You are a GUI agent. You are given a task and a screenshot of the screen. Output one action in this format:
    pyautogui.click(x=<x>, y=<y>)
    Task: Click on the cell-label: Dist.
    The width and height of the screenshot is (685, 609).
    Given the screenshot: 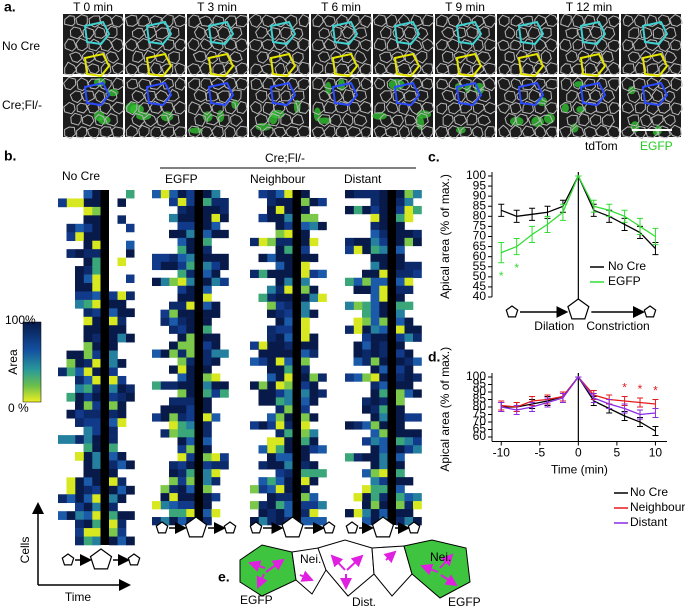 What is the action you would take?
    pyautogui.click(x=364, y=602)
    